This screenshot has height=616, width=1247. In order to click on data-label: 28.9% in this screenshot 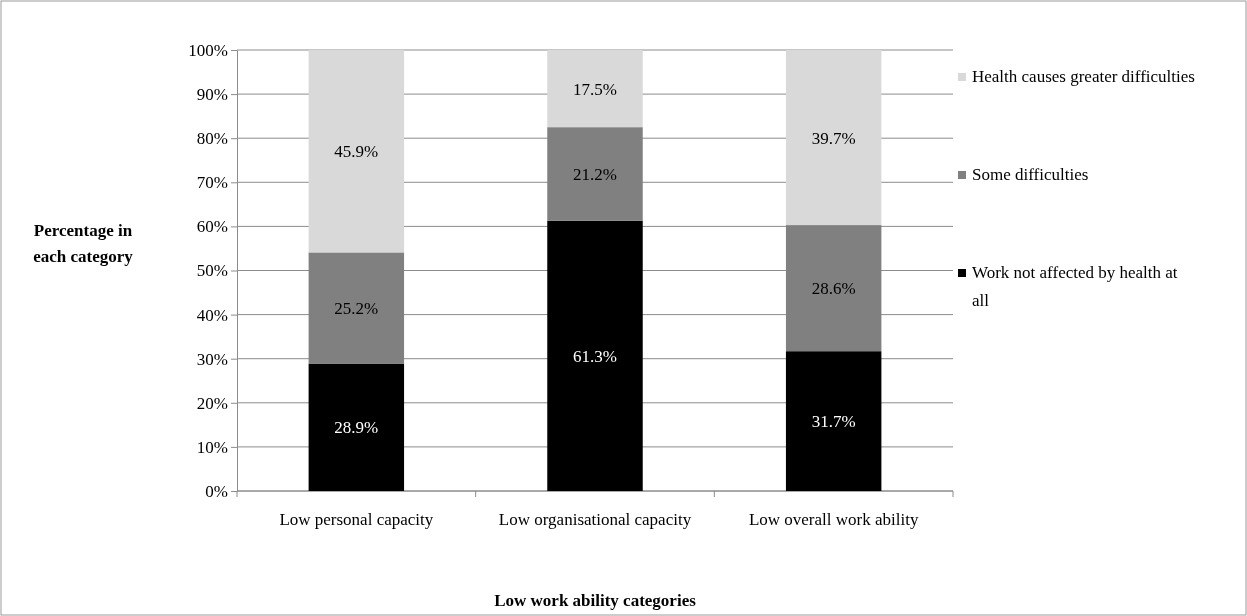, I will do `click(356, 428)`.